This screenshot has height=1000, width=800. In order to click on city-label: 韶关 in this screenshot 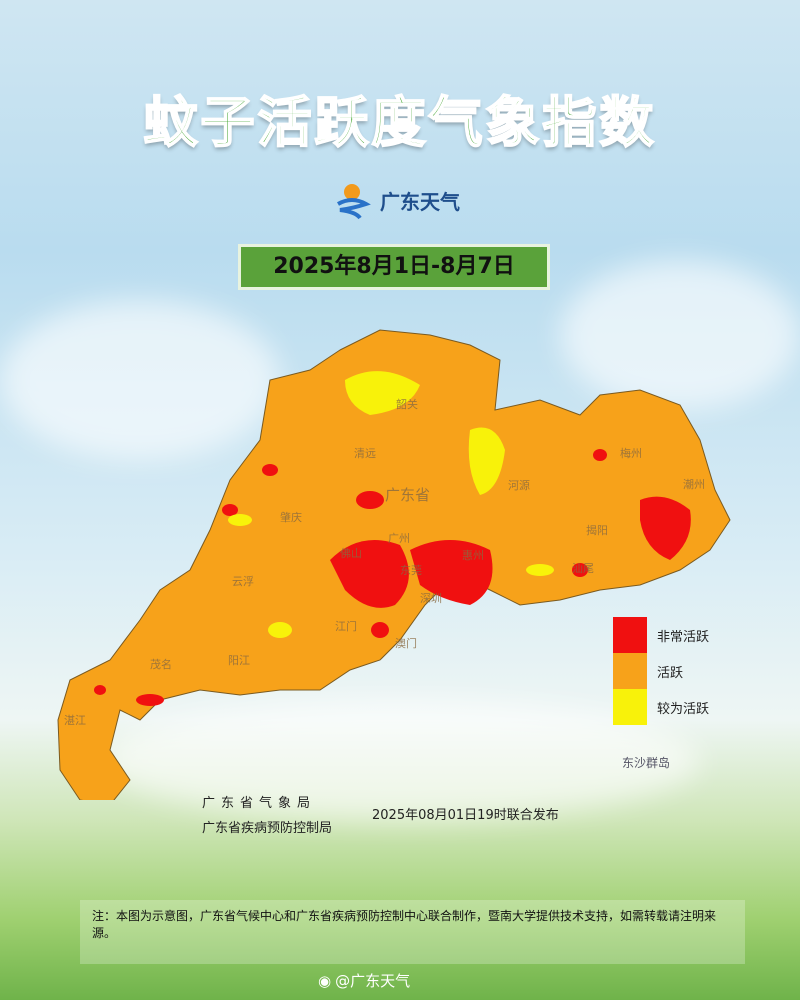, I will do `click(407, 404)`.